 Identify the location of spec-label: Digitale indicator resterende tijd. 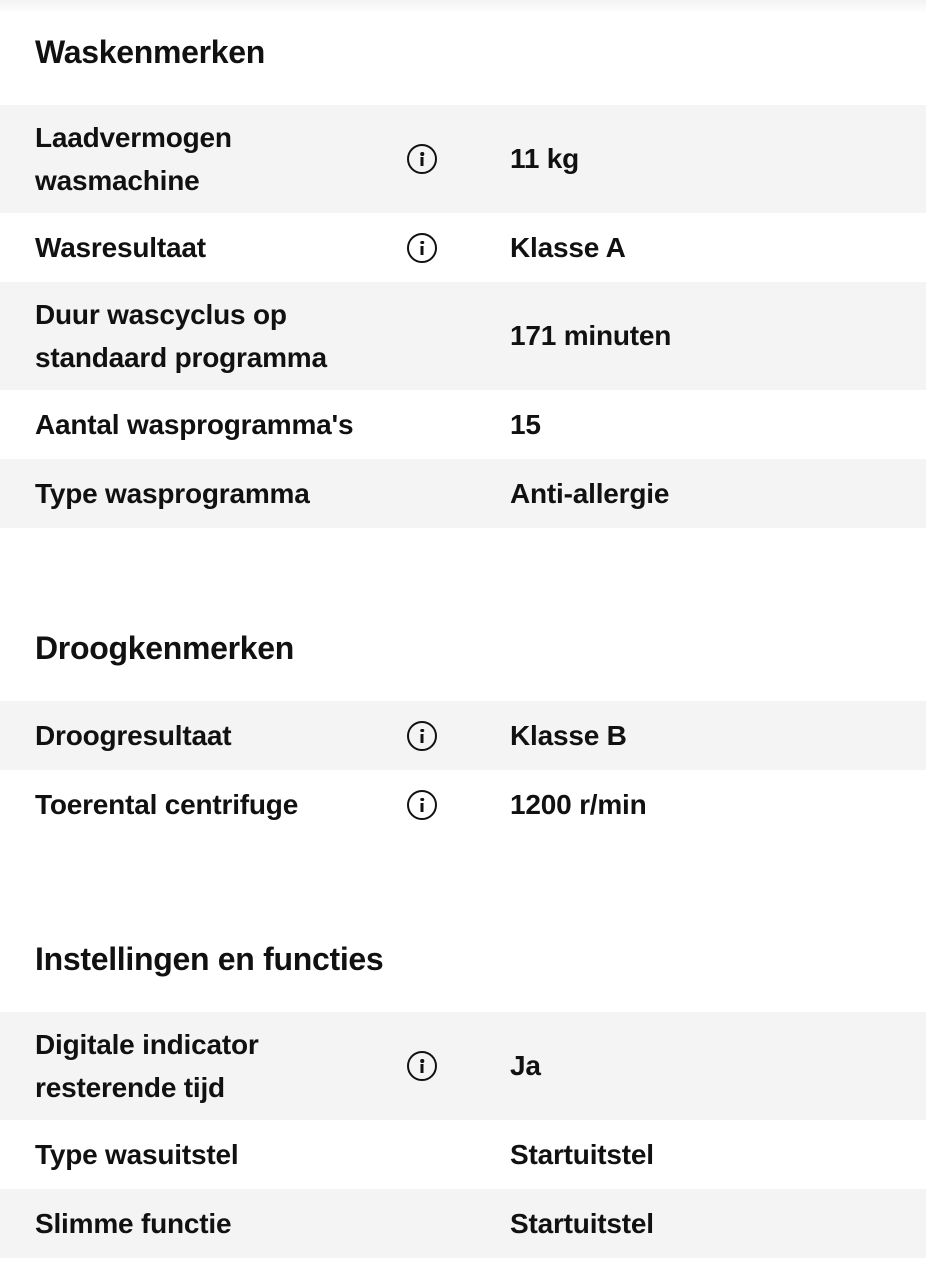
(147, 1066).